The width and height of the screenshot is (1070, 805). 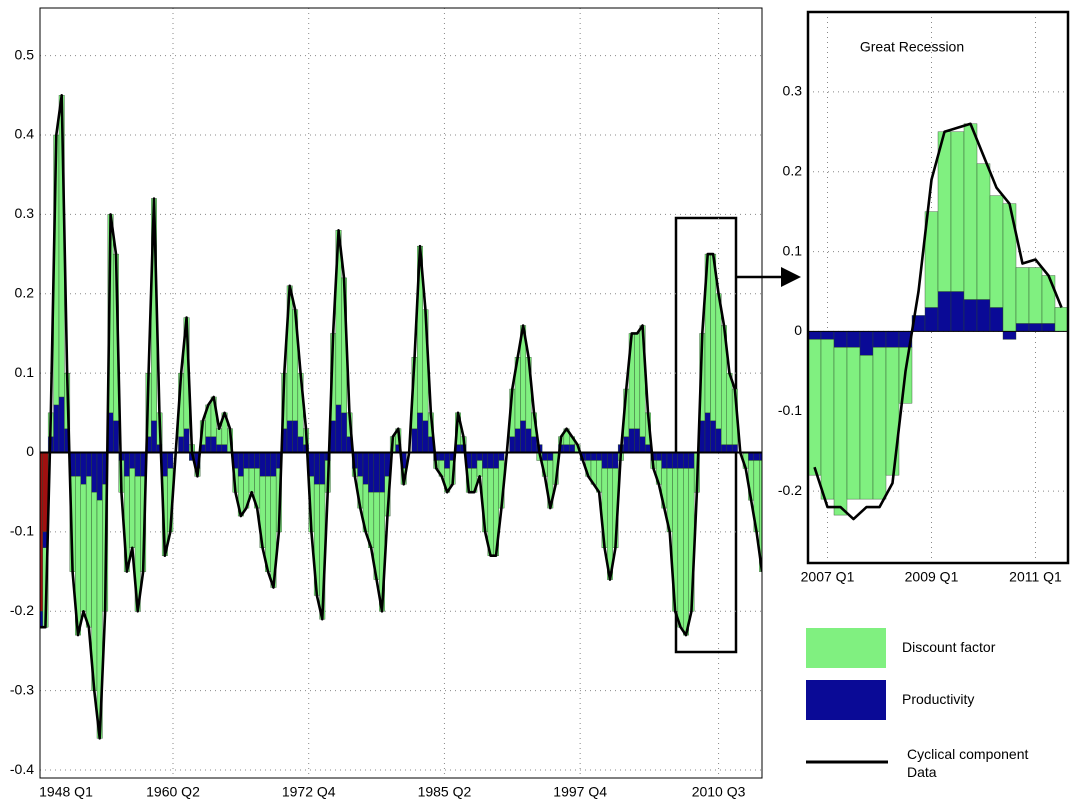 What do you see at coordinates (790, 490) in the screenshot?
I see `y-tick-label: -0.2` at bounding box center [790, 490].